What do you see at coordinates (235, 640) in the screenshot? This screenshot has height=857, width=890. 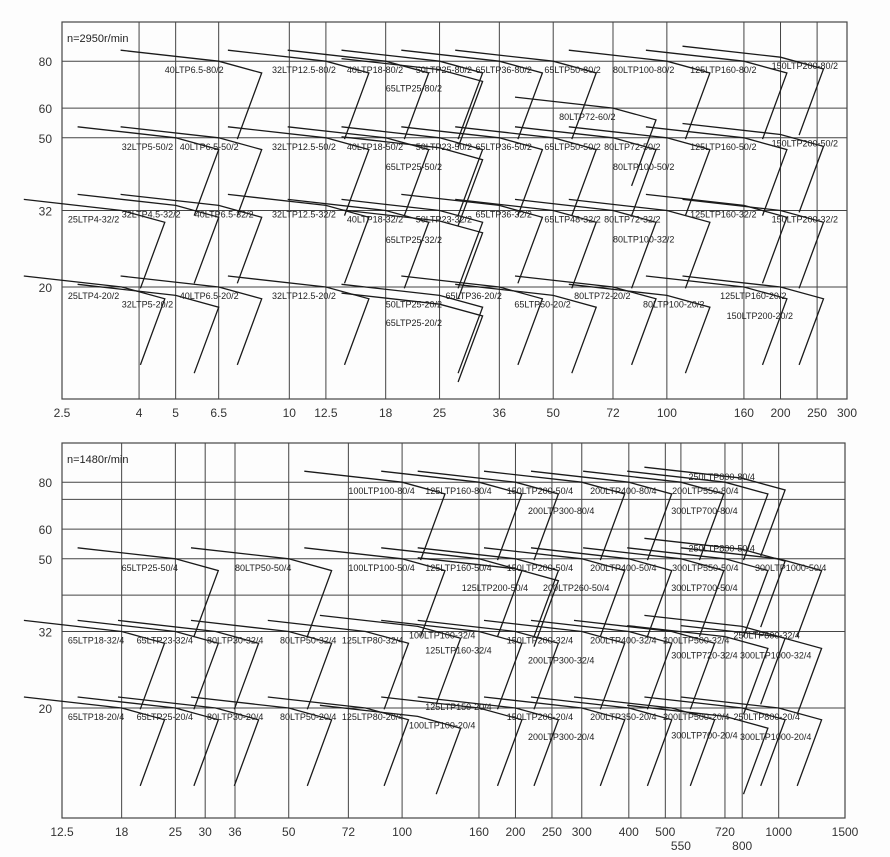 I see `pump-label: 80LTP30-32/4` at bounding box center [235, 640].